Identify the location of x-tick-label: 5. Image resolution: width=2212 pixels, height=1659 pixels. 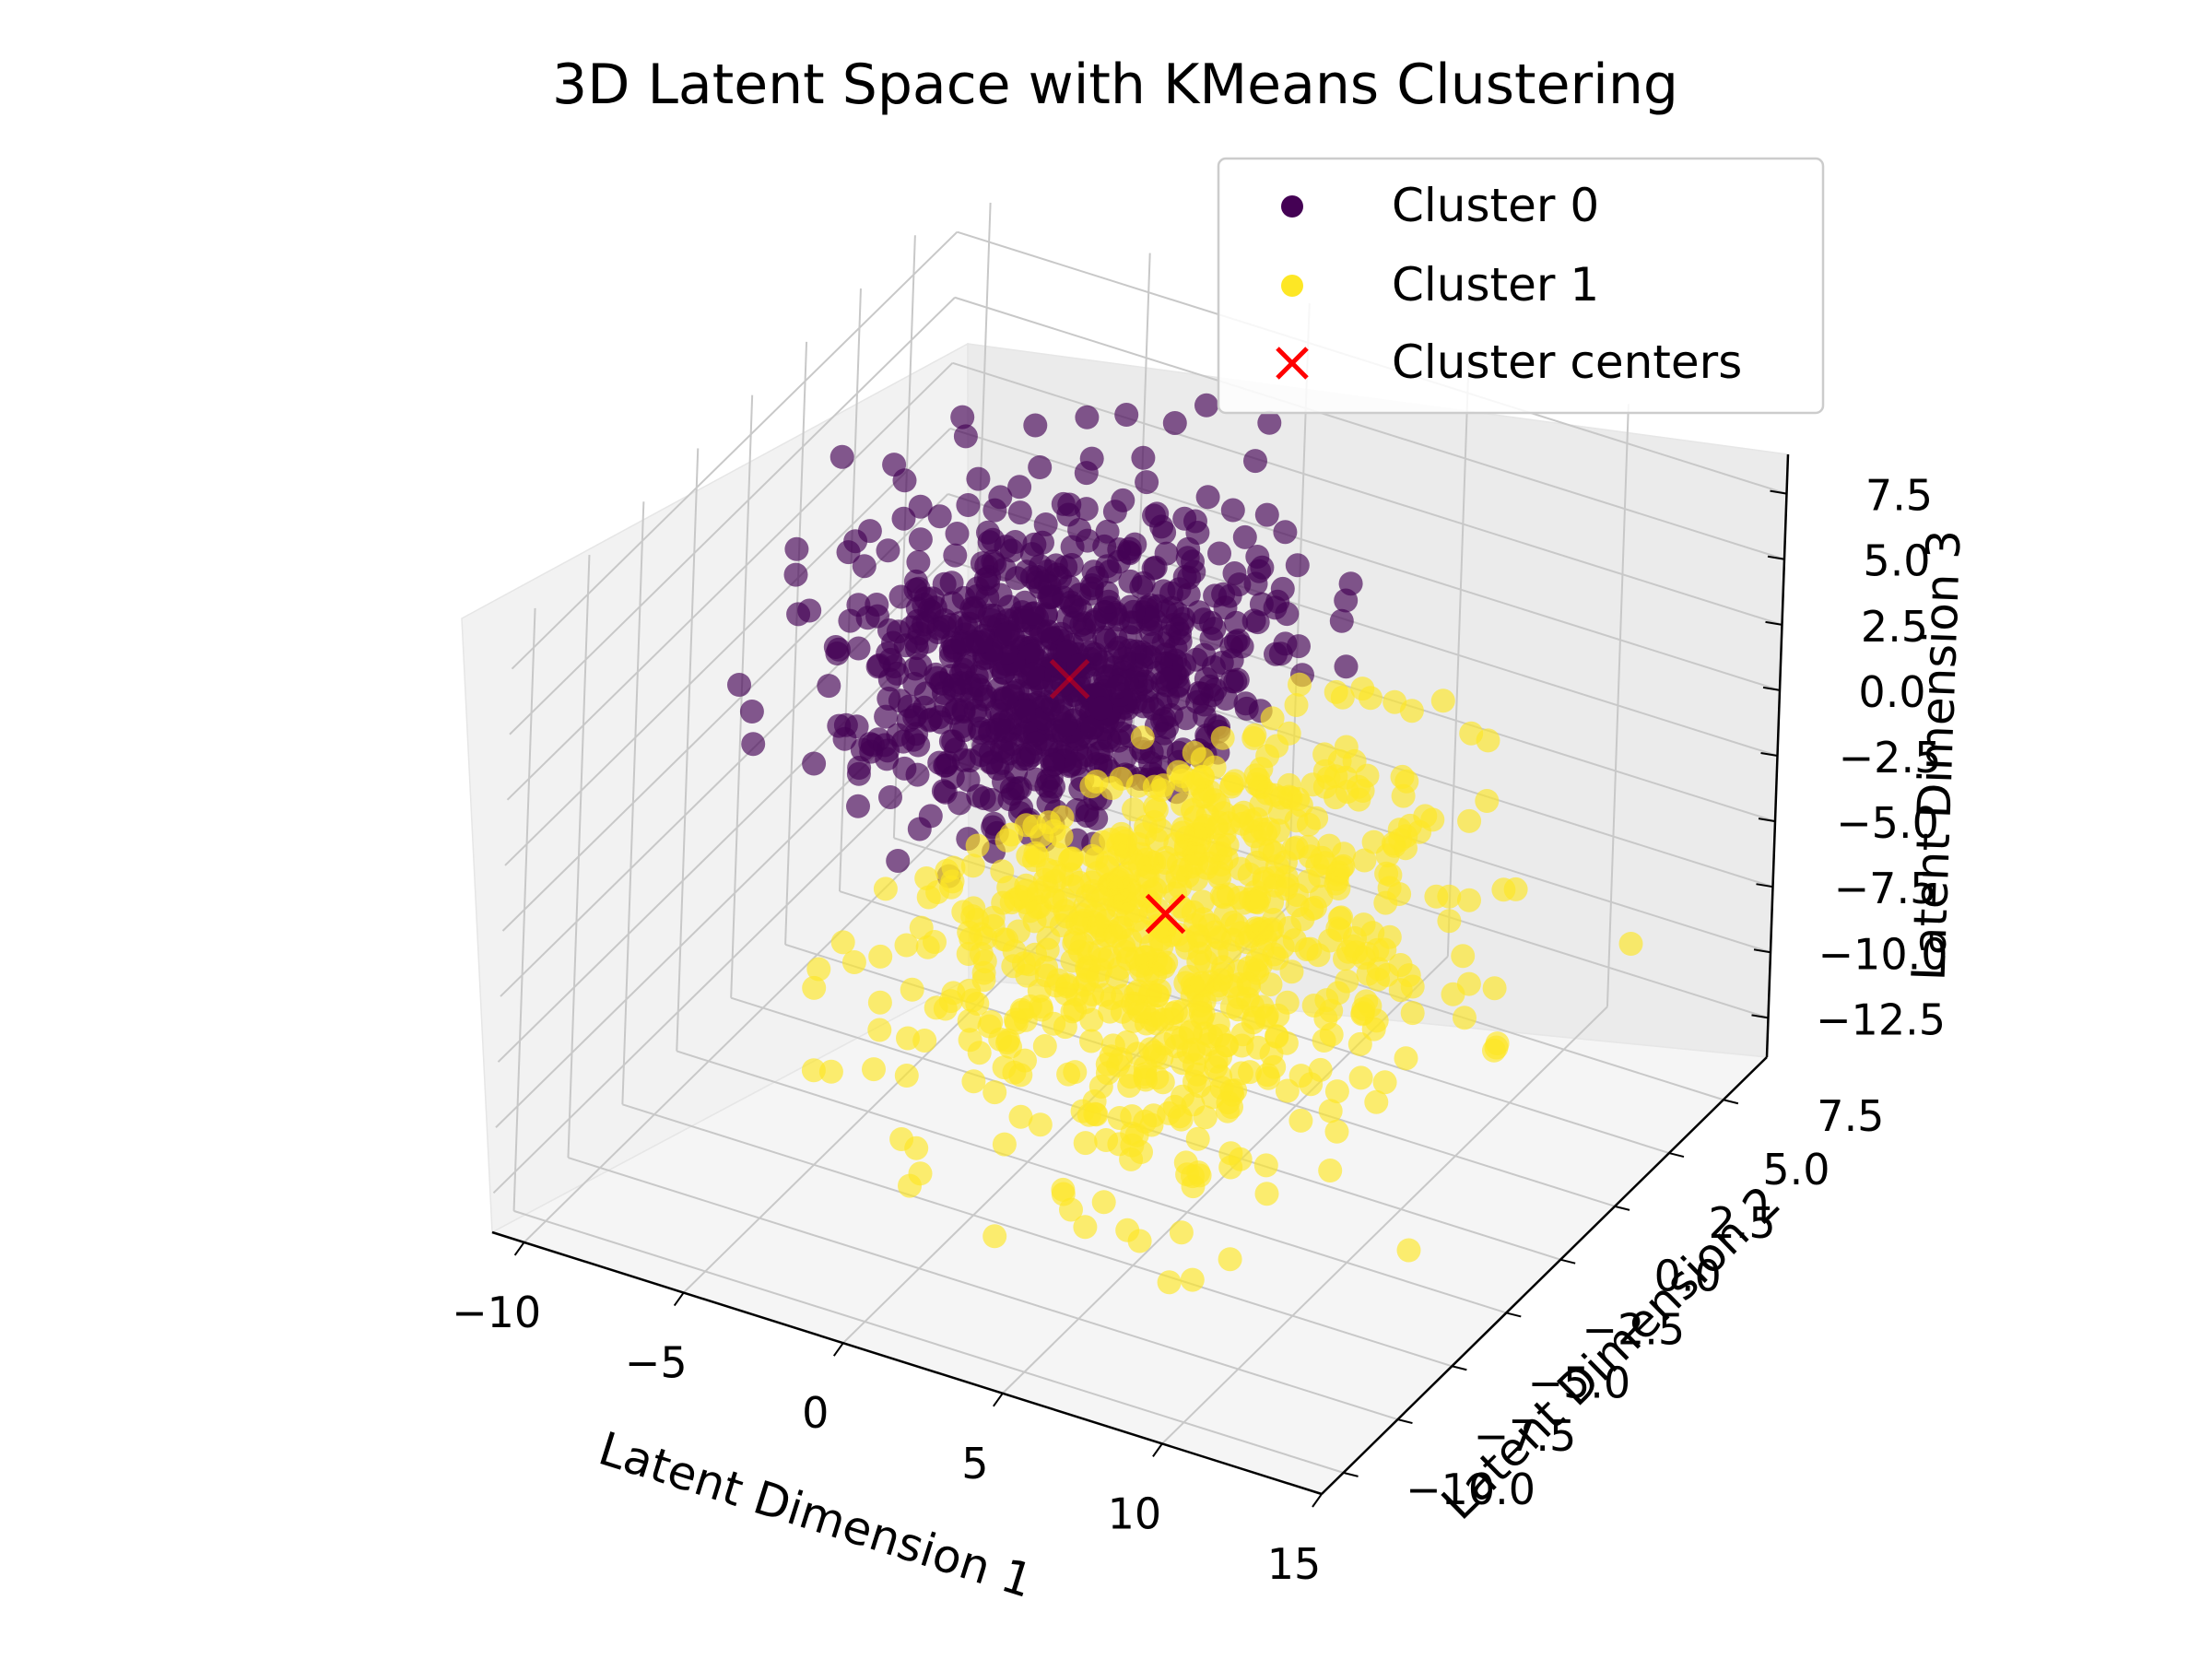
(974, 1463).